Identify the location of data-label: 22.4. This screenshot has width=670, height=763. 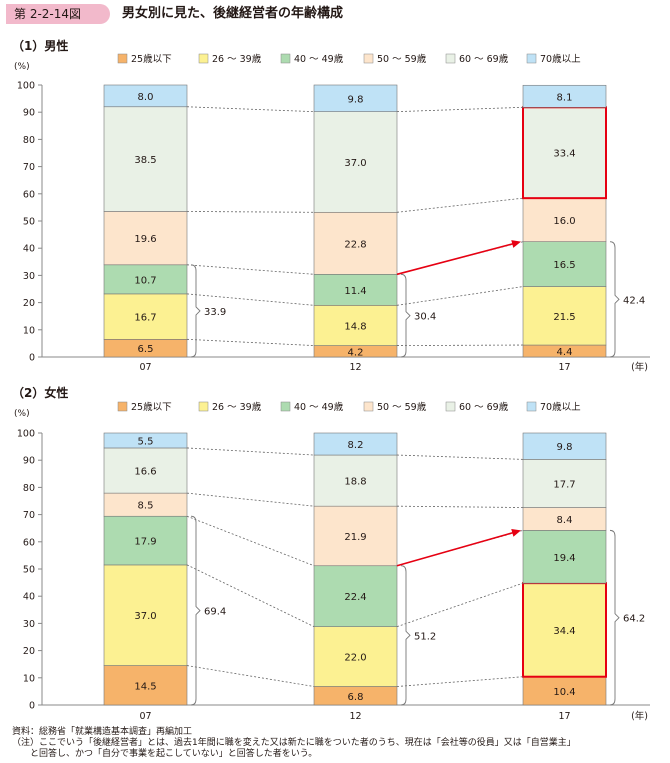
(355, 597).